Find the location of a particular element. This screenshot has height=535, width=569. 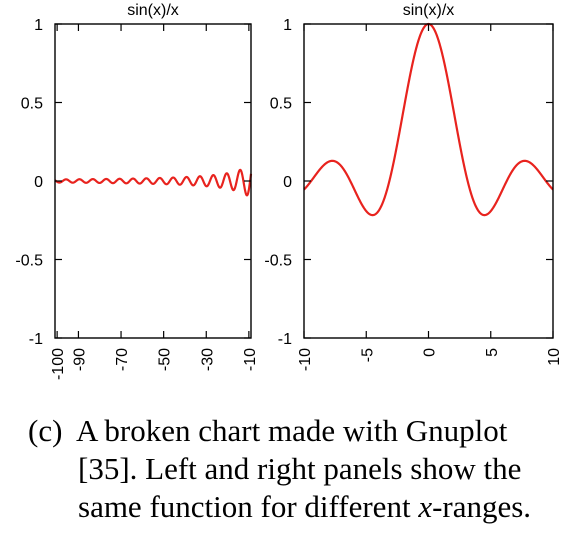

x-tick-label: -70 is located at coordinates (122, 359).